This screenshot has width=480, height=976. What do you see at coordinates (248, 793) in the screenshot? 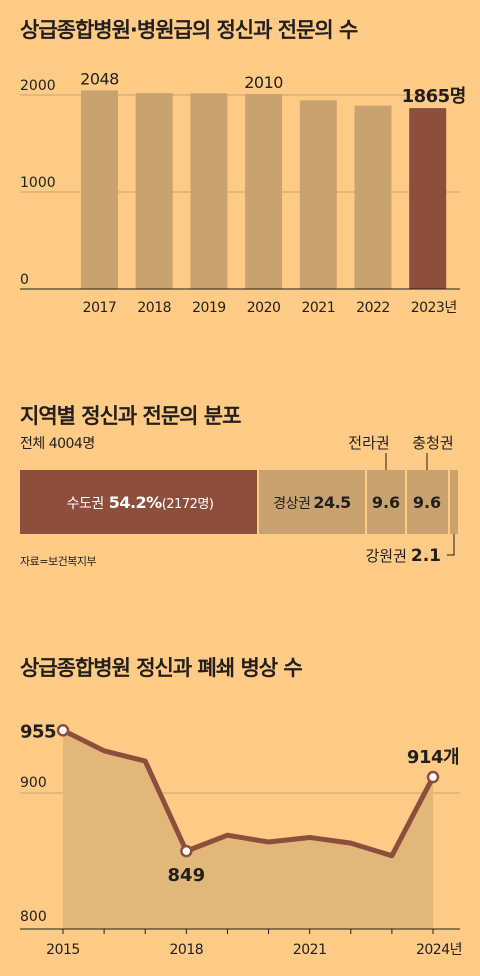
I see `series-line` at bounding box center [248, 793].